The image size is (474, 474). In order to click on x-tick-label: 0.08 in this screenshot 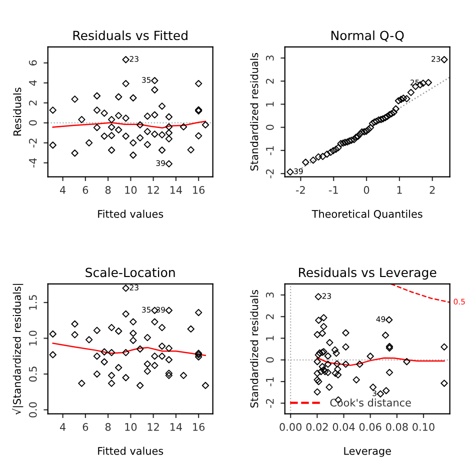, I will do `click(397, 427)`.